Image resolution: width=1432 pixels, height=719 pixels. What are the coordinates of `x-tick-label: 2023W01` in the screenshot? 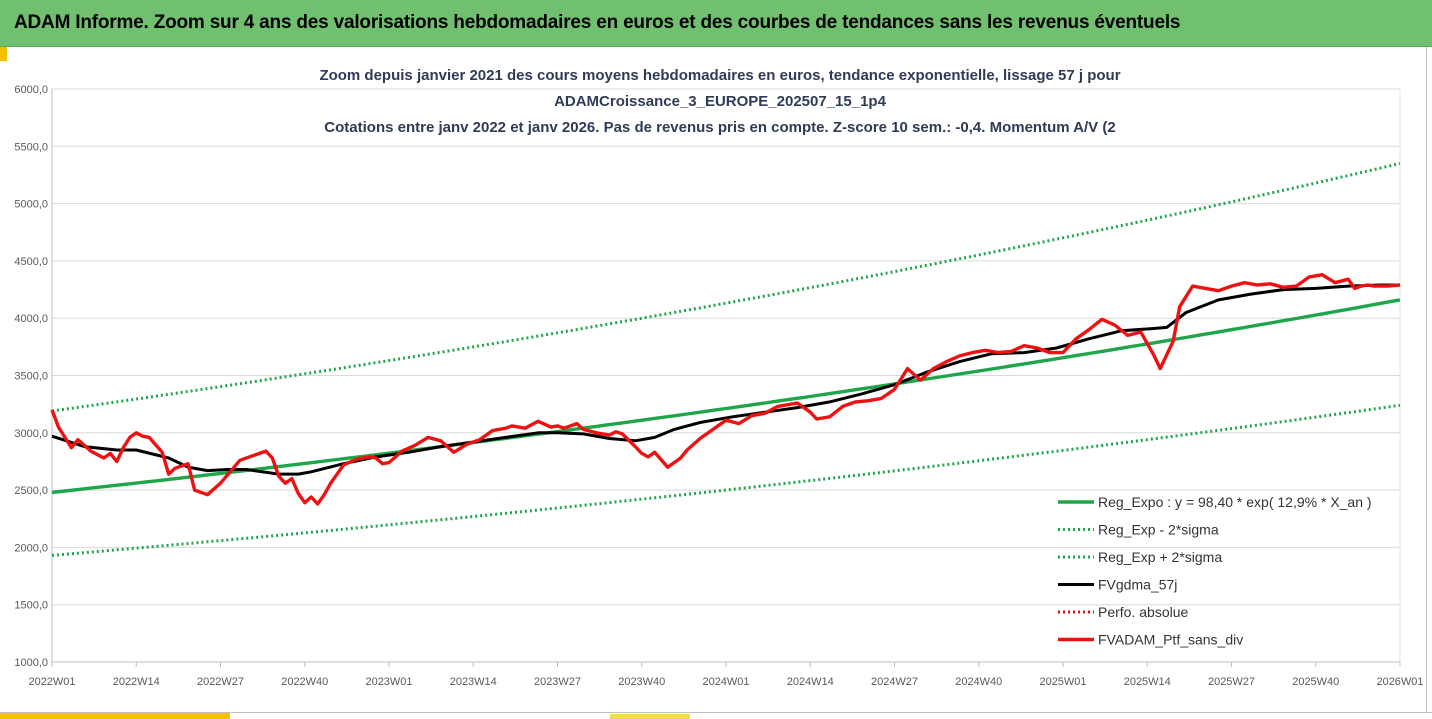 It's located at (388, 682).